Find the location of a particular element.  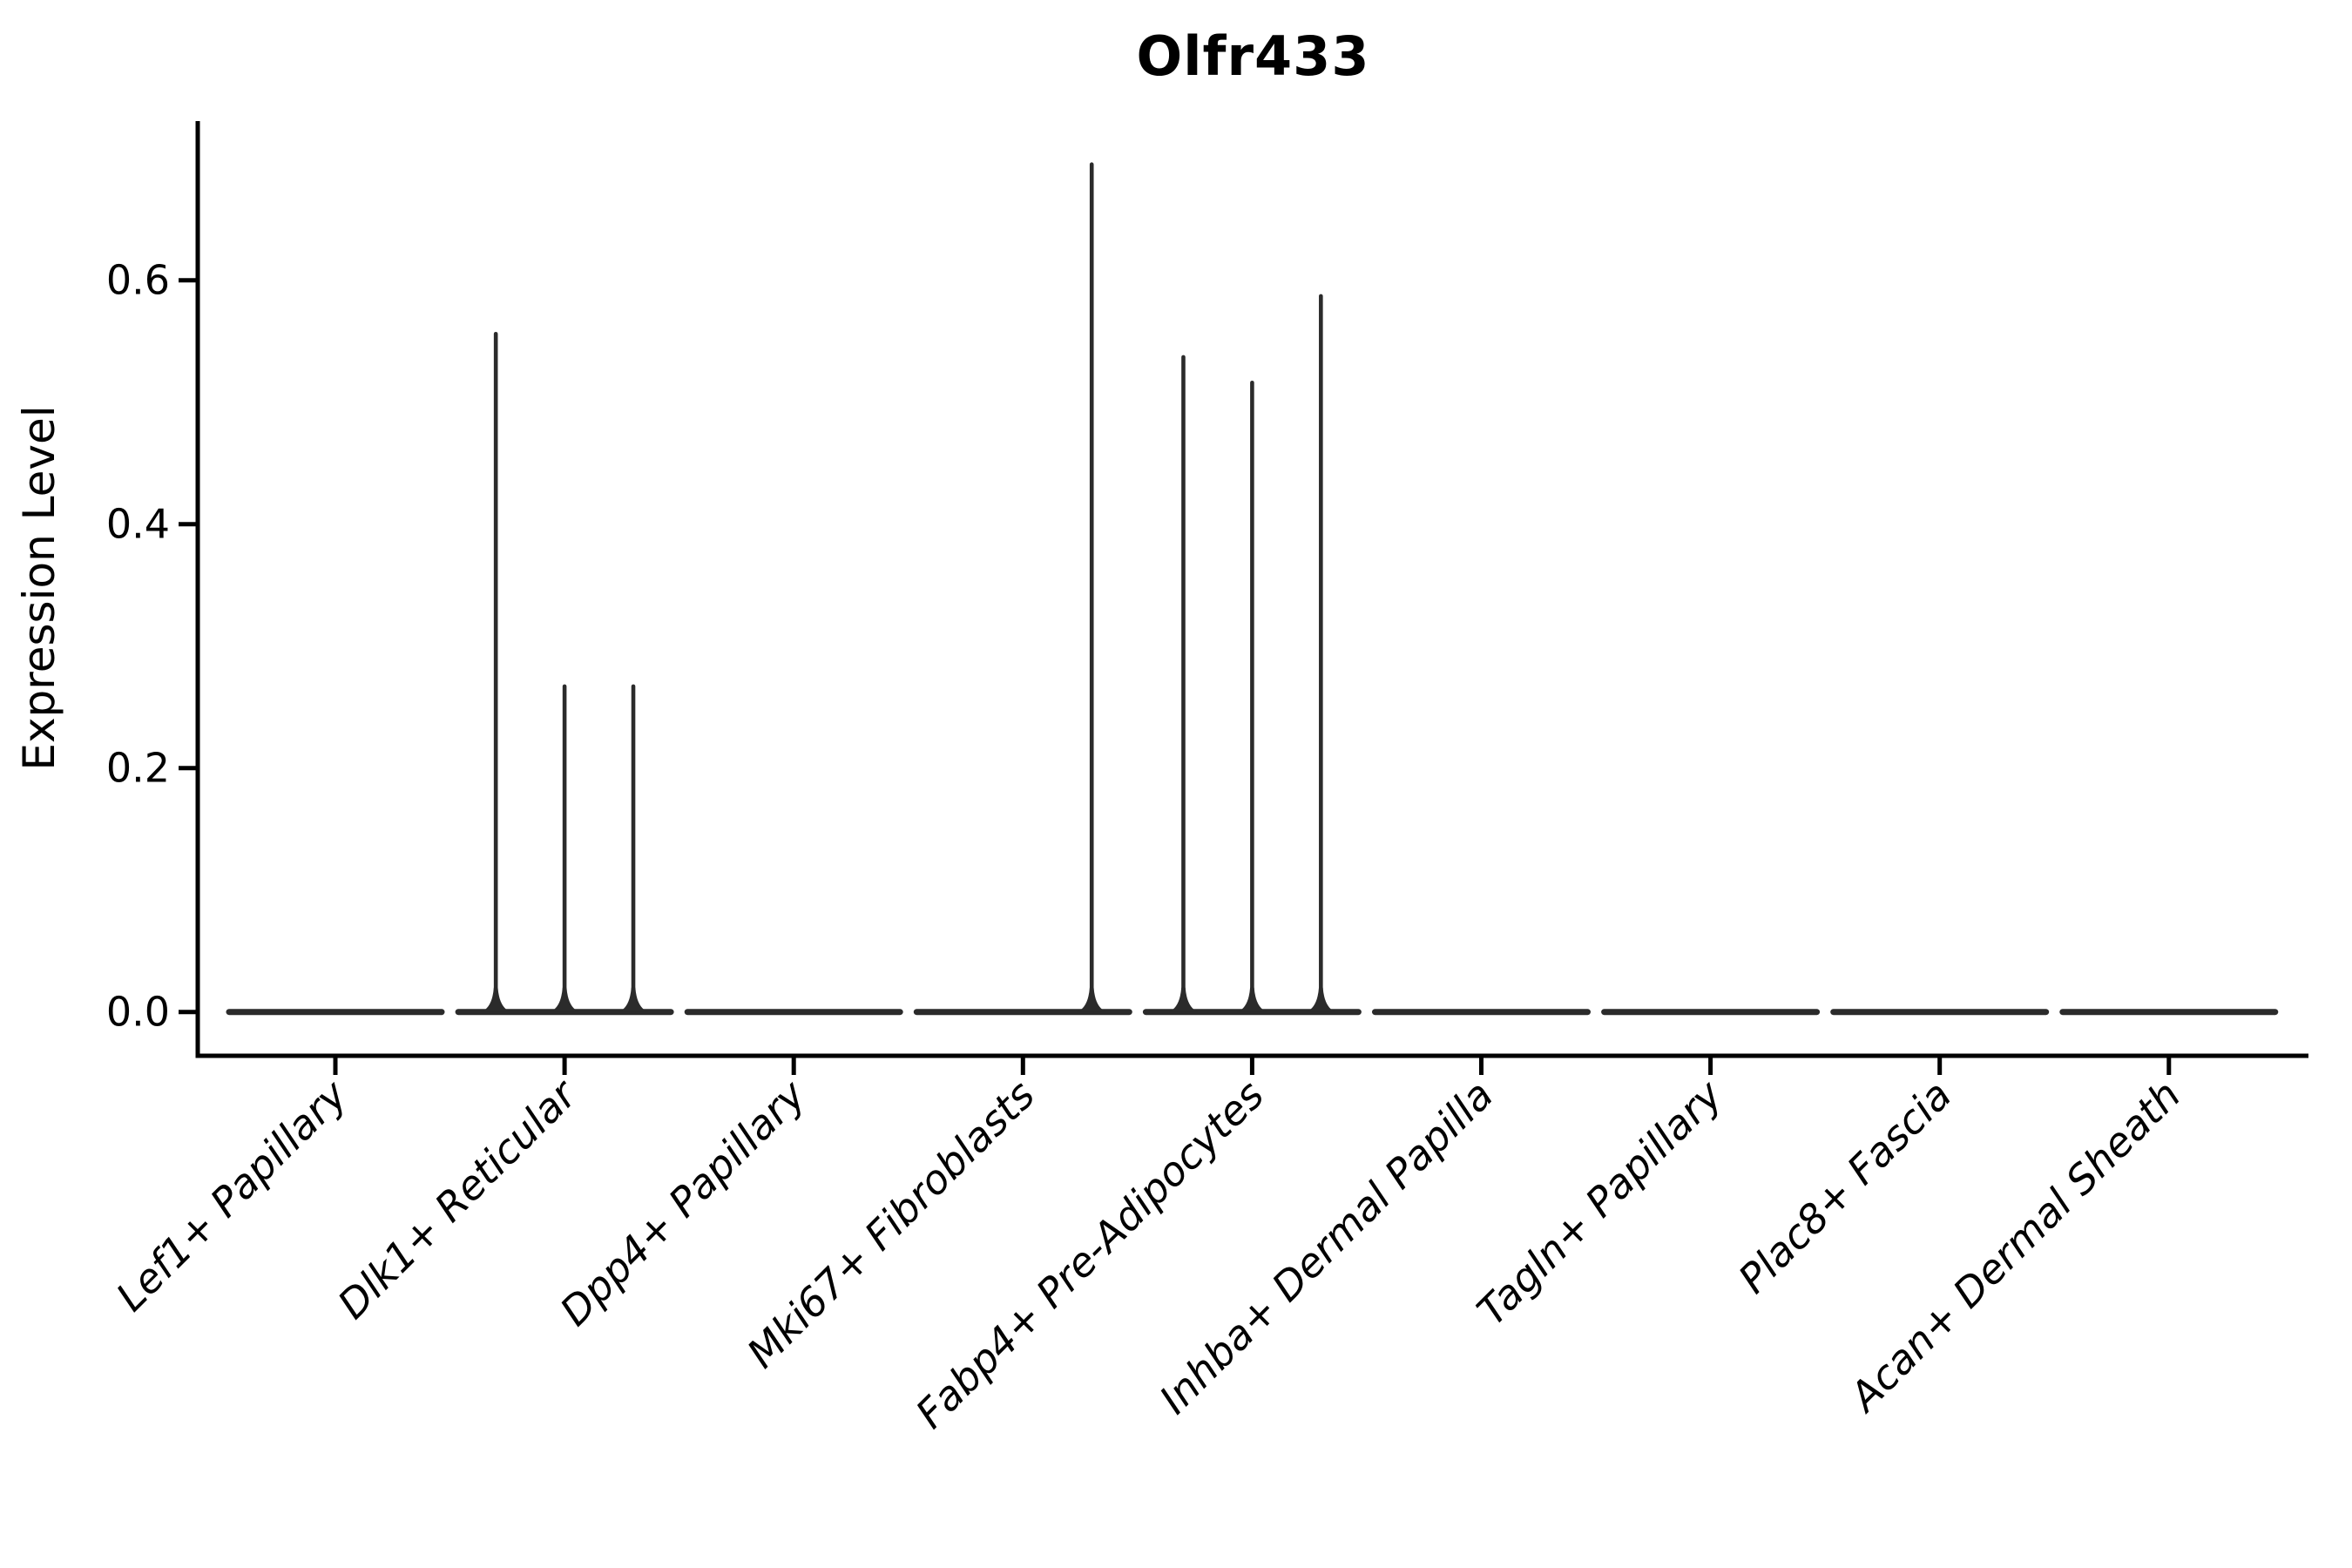

x-tick-label: Plac8+ Fascia is located at coordinates (1845, 1186).